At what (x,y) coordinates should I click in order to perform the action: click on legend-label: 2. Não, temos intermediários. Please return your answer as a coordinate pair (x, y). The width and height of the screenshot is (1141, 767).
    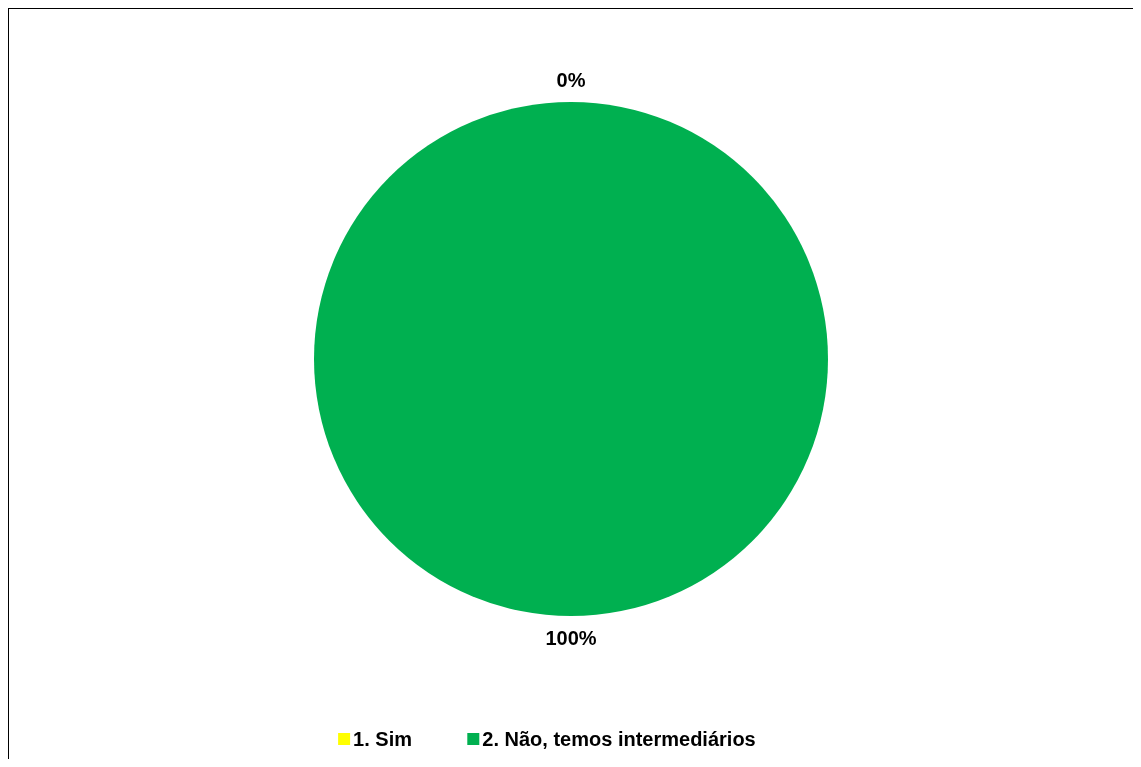
    Looking at the image, I should click on (619, 739).